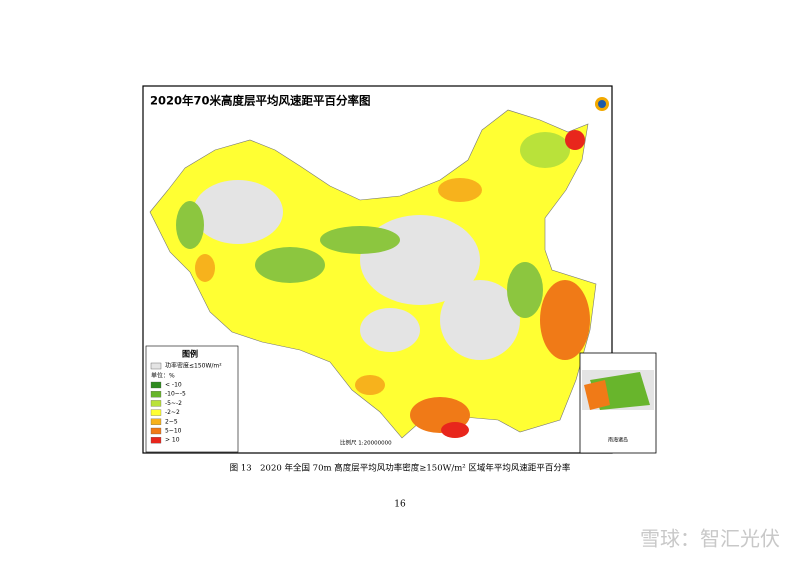  I want to click on watermark: 雪球：智汇光伏, so click(710, 539).